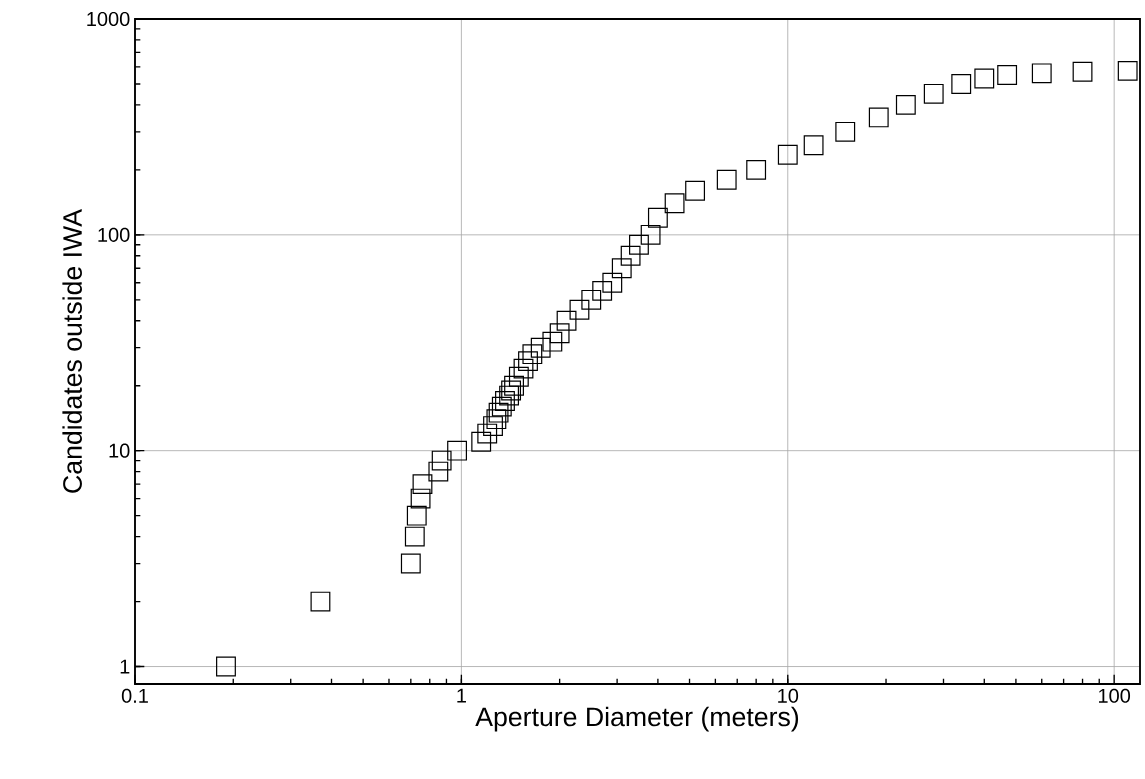  What do you see at coordinates (108, 19) in the screenshot?
I see `y-tick-label: 1000` at bounding box center [108, 19].